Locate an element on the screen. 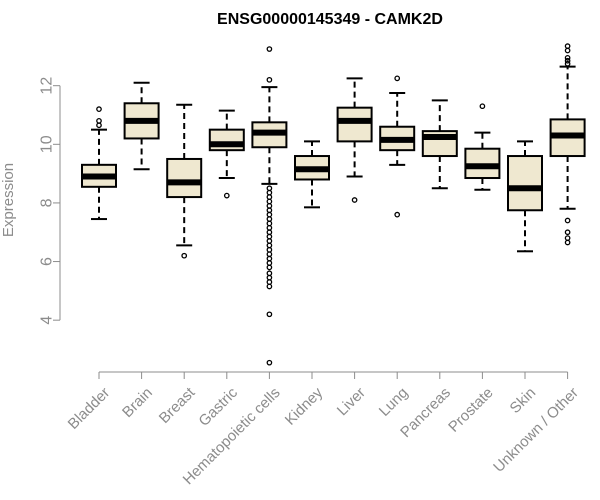 Image resolution: width=600 pixels, height=500 pixels. box-breast is located at coordinates (184, 181).